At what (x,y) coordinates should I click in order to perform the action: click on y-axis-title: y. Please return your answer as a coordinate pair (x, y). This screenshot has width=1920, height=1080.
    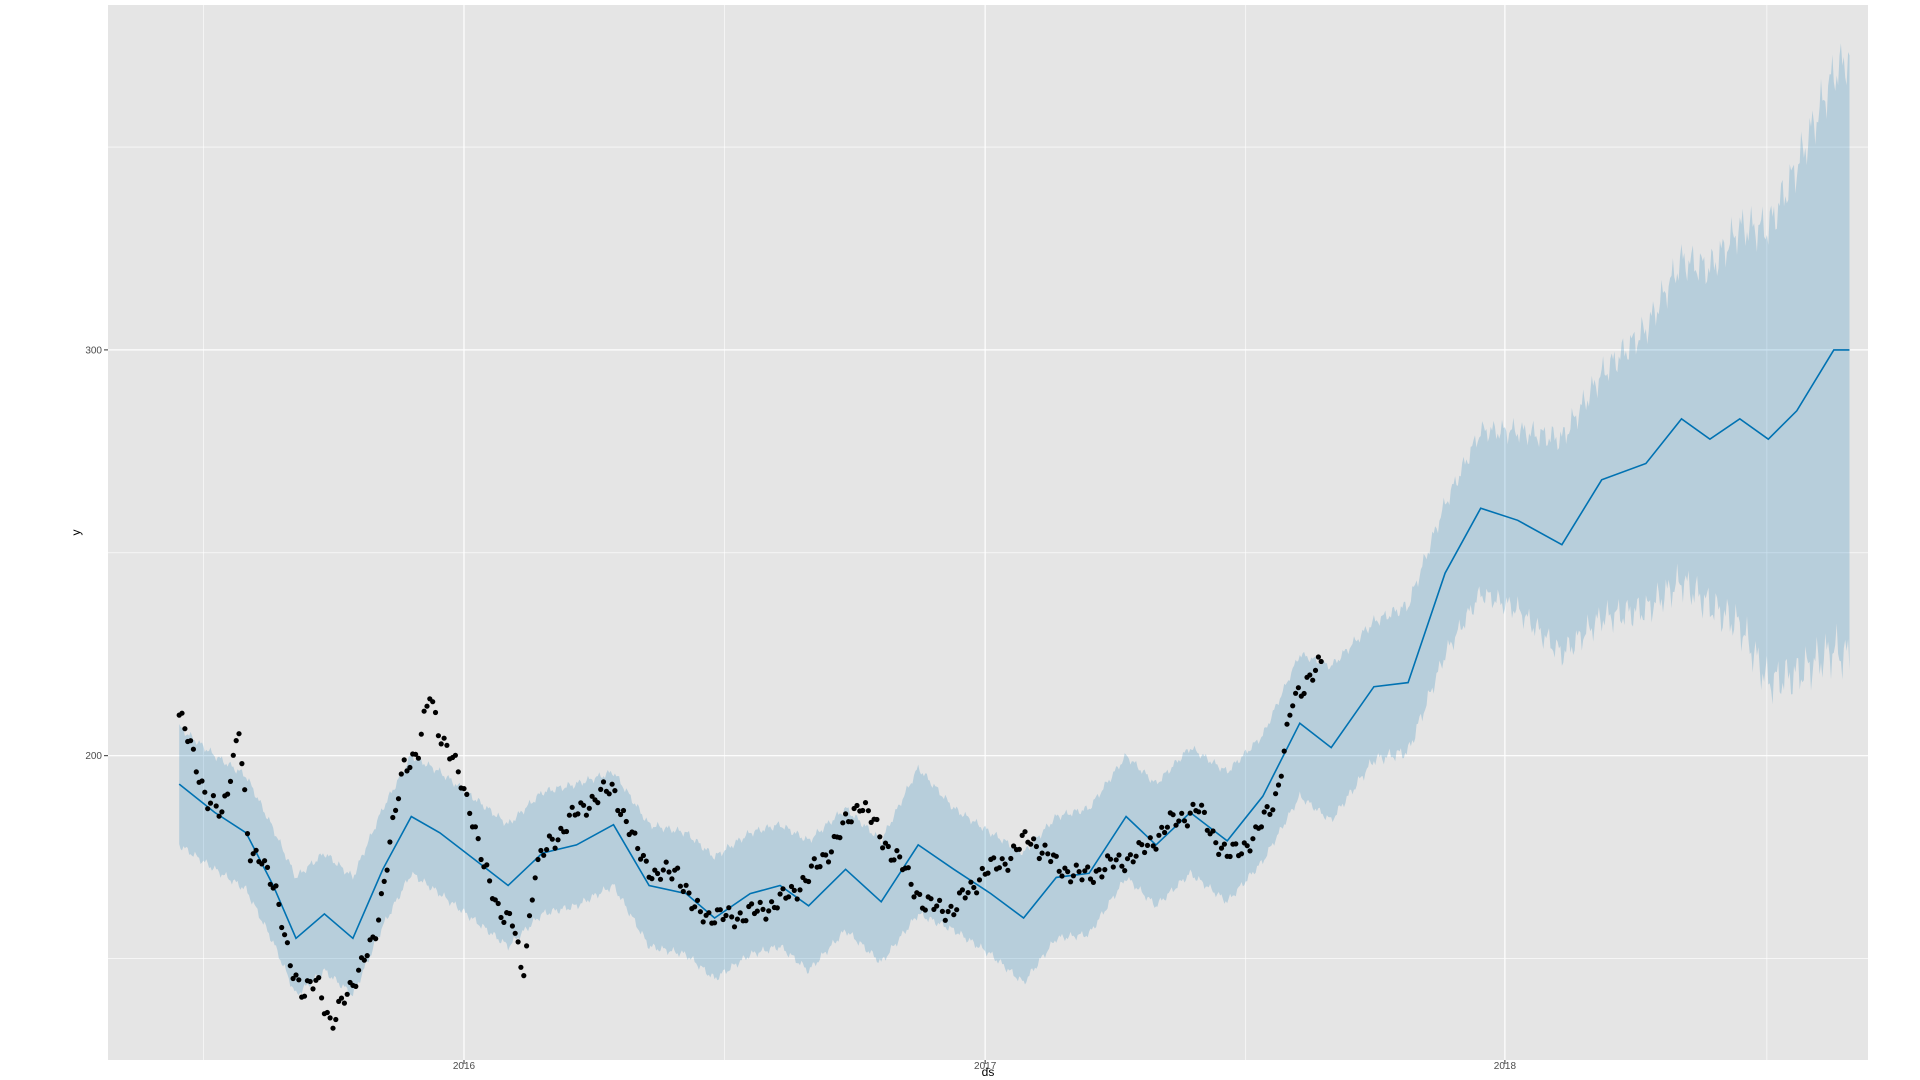
    Looking at the image, I should click on (76, 533).